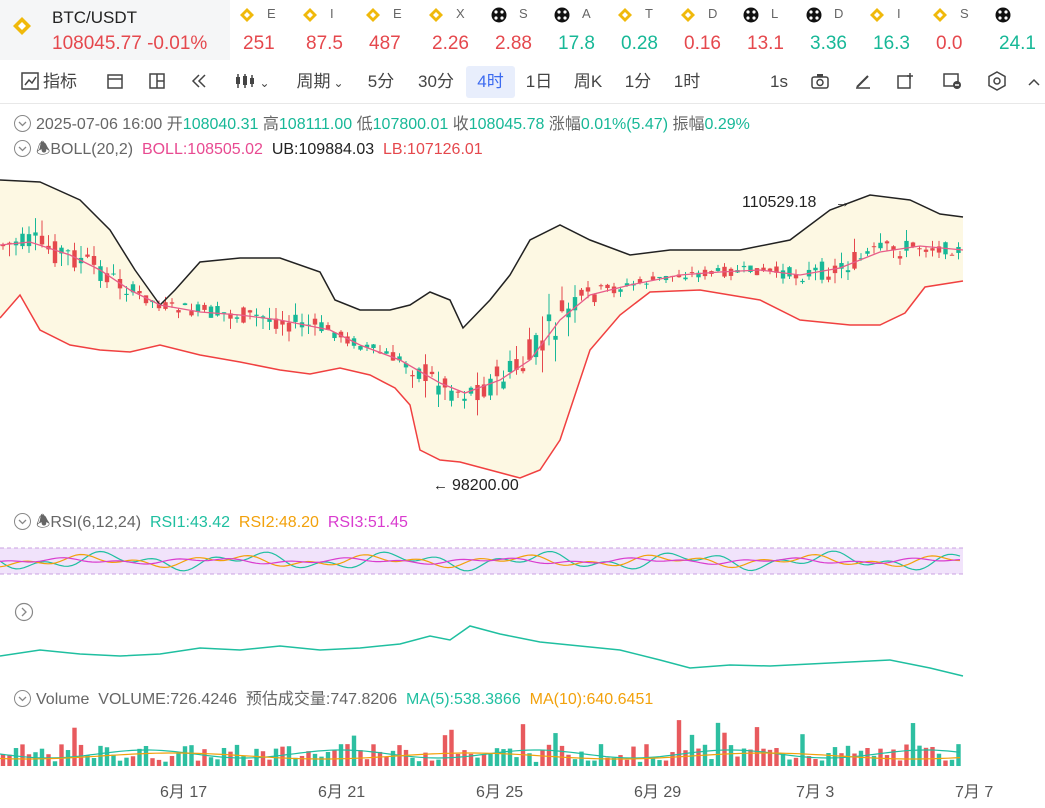 Image resolution: width=1045 pixels, height=808 pixels. What do you see at coordinates (325, 30) in the screenshot?
I see `ticker-item: I 87.5` at bounding box center [325, 30].